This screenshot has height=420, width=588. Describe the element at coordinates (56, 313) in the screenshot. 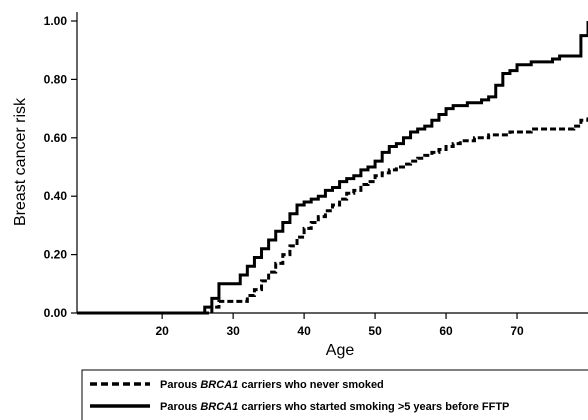

I see `y-tick-label: 0.00` at that location.